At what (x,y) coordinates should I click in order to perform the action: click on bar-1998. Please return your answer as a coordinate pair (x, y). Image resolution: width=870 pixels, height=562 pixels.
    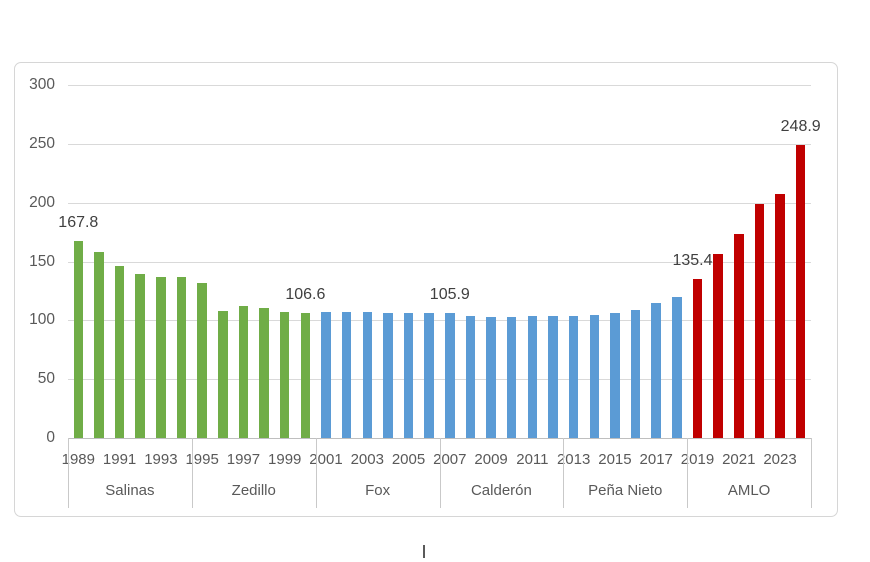
    Looking at the image, I should click on (264, 372).